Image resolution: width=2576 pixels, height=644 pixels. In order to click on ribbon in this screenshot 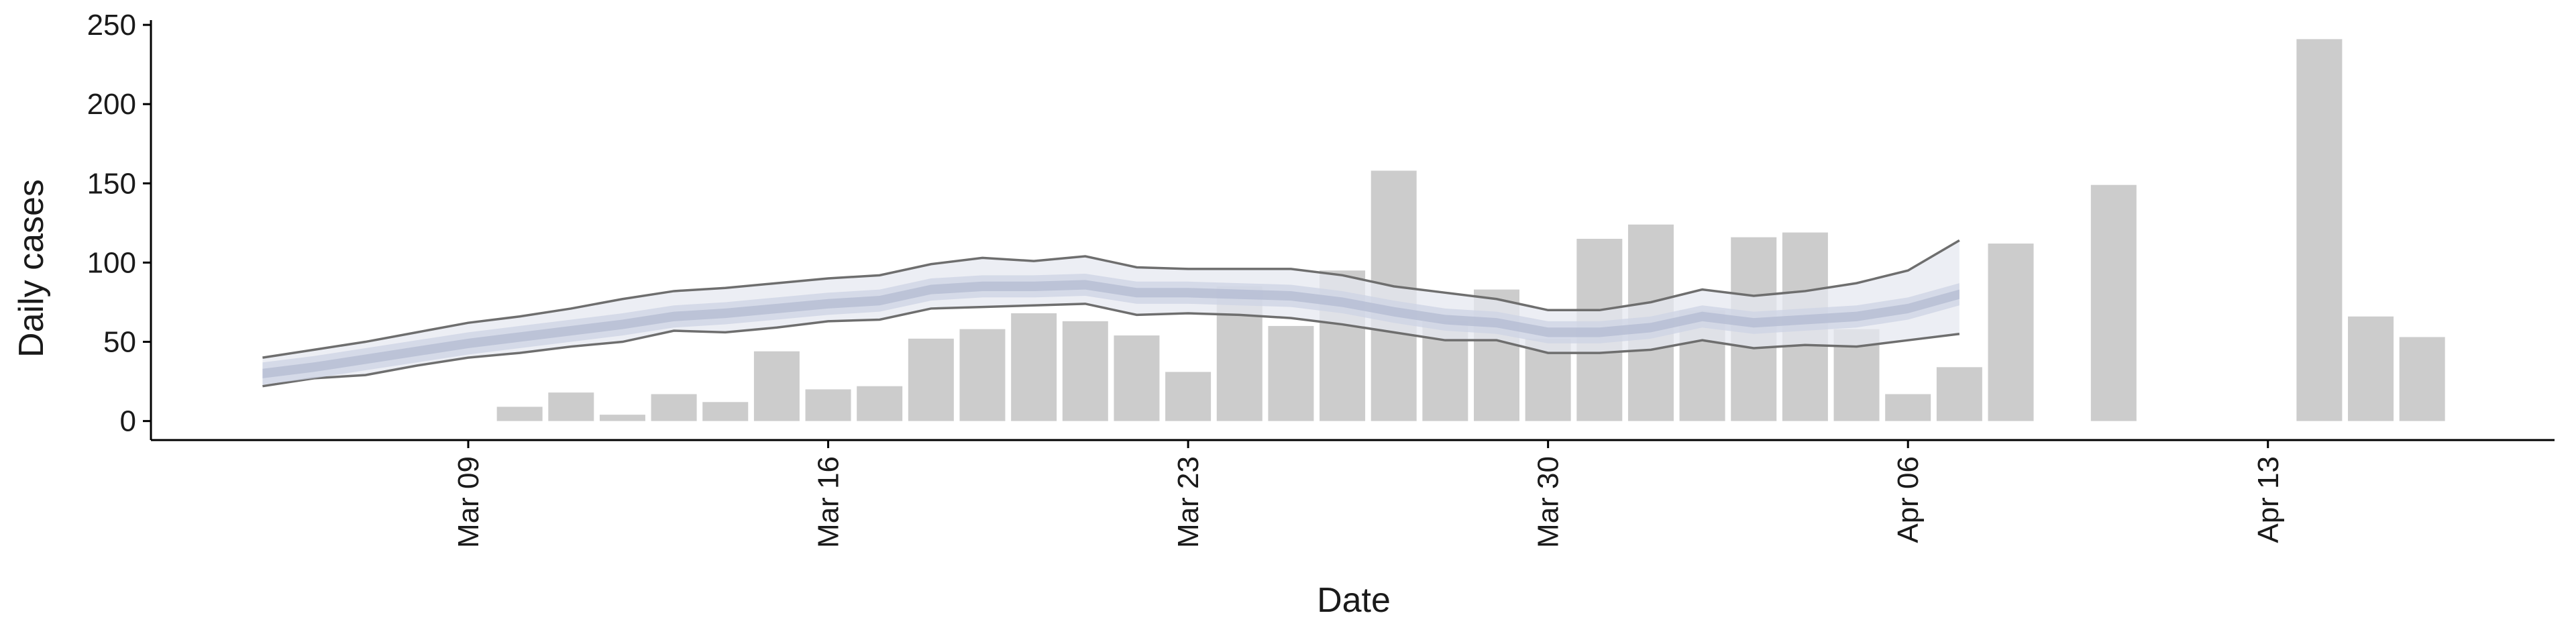, I will do `click(1111, 329)`.